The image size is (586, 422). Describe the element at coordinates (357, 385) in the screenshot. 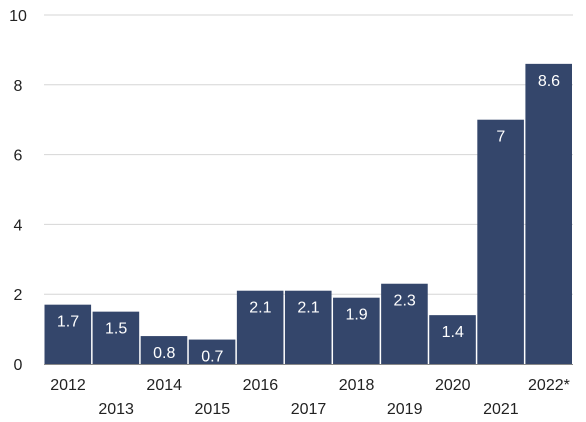

I see `x-tick-label: 2018` at that location.